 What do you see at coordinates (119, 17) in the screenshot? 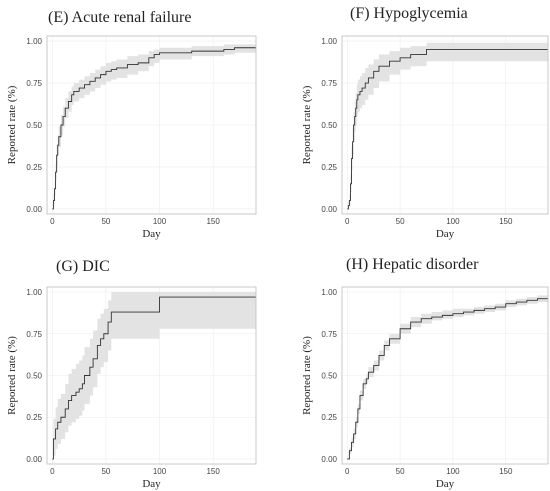
I see `panel-title: (E) Acute renal failure` at bounding box center [119, 17].